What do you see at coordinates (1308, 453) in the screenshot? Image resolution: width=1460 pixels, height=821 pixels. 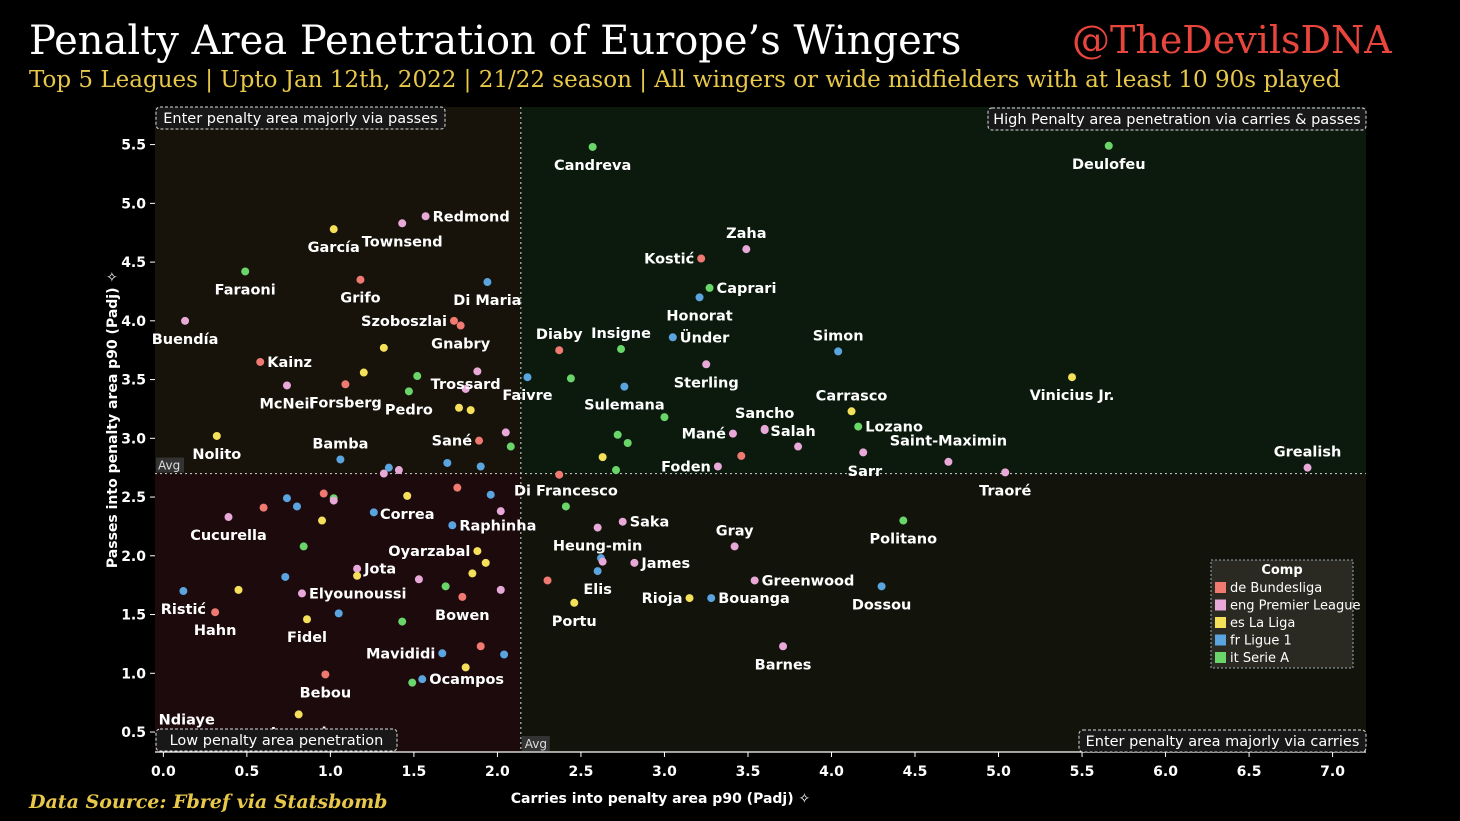 I see `point-label: Grealish` at bounding box center [1308, 453].